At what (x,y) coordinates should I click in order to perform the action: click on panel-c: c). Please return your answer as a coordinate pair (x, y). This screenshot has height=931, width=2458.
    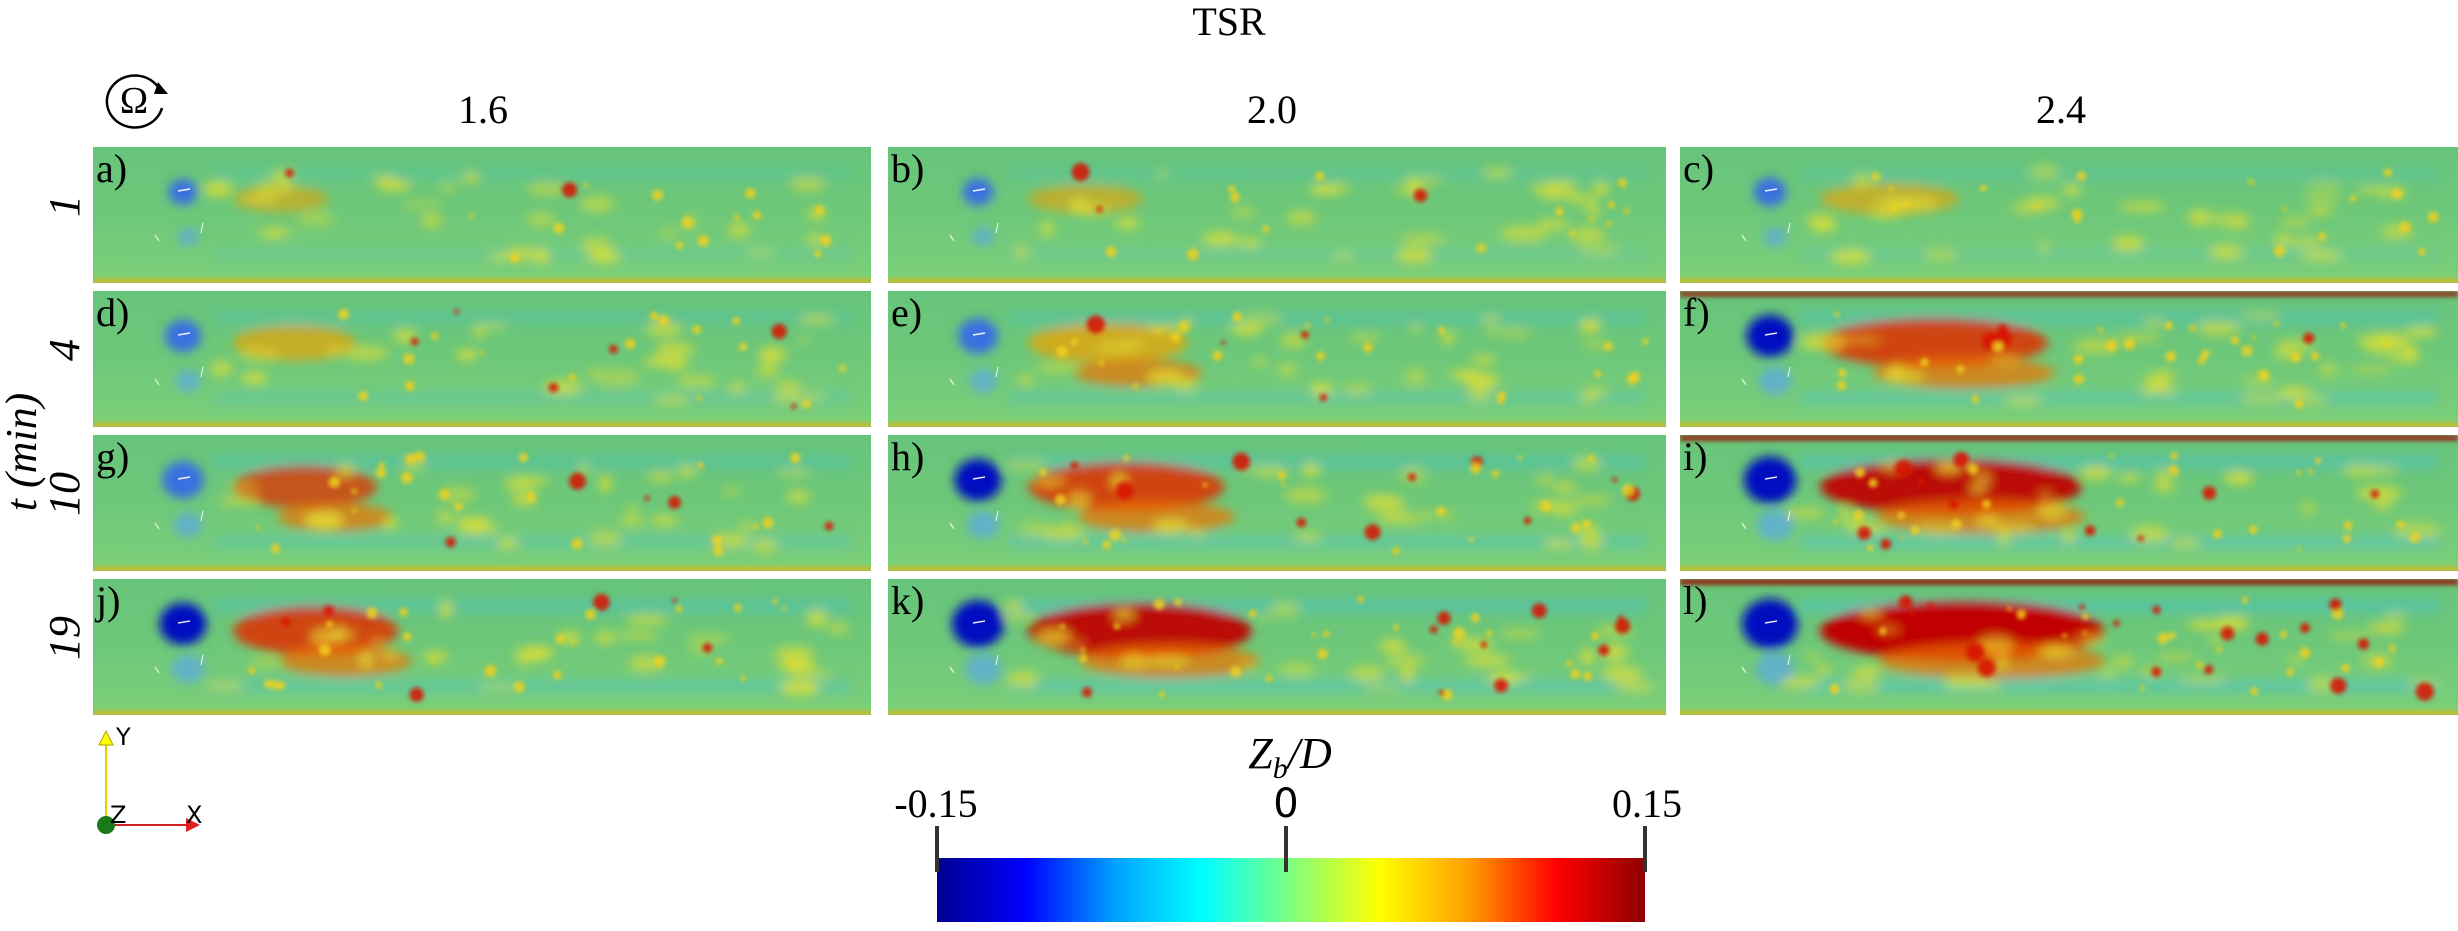
    Looking at the image, I should click on (2069, 215).